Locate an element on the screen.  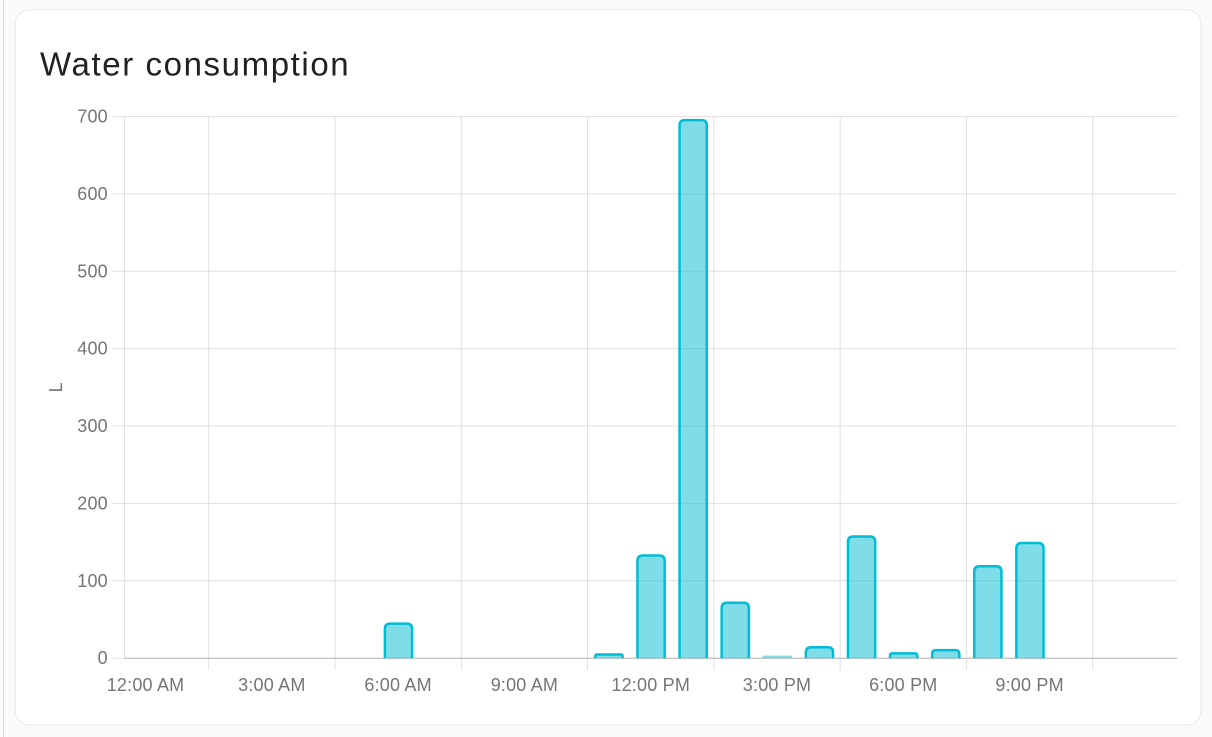
svg-text: 6:00 PM is located at coordinates (903, 685).